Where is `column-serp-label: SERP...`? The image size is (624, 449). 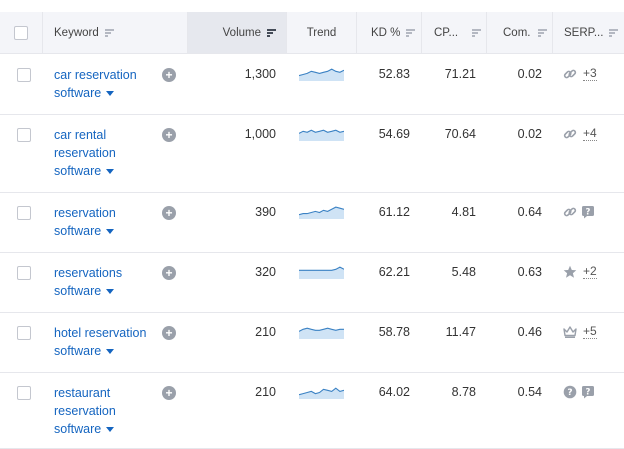
column-serp-label: SERP... is located at coordinates (584, 32).